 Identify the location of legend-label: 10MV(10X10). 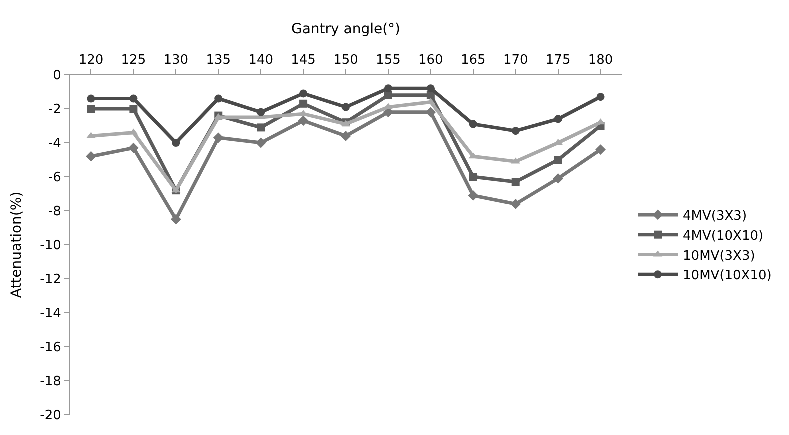
(727, 276).